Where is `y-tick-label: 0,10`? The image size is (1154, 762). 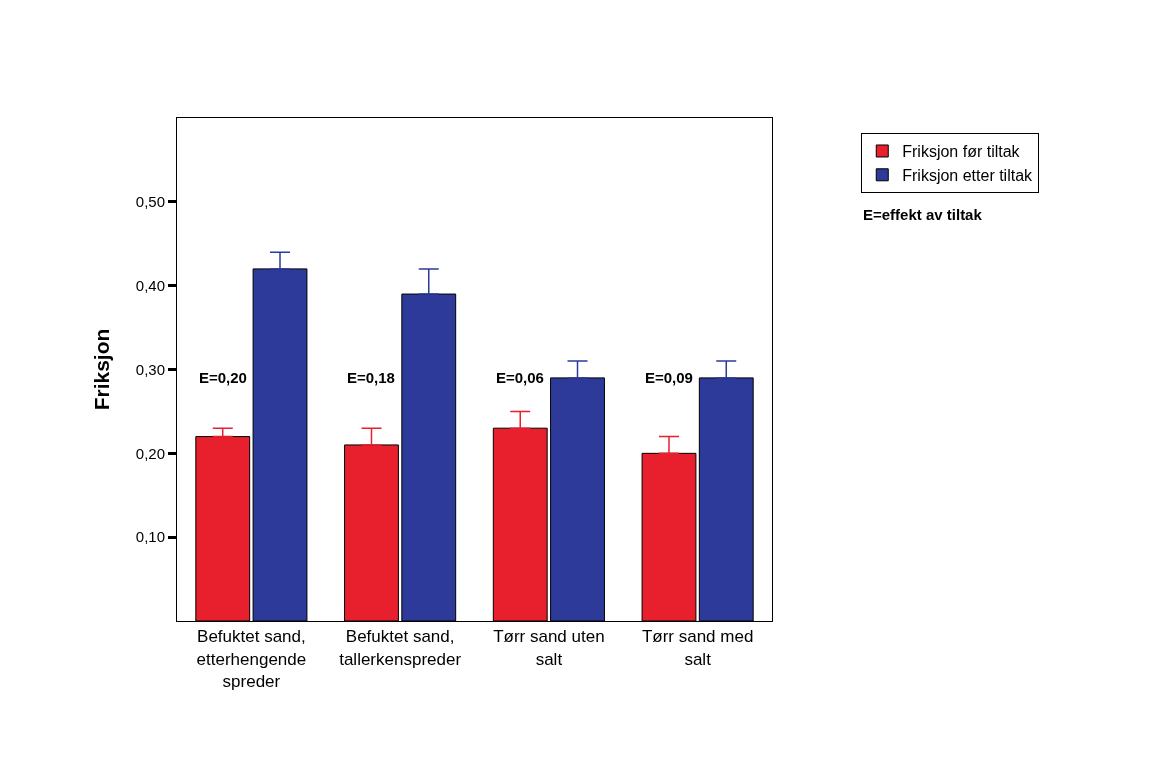
y-tick-label: 0,10 is located at coordinates (150, 537).